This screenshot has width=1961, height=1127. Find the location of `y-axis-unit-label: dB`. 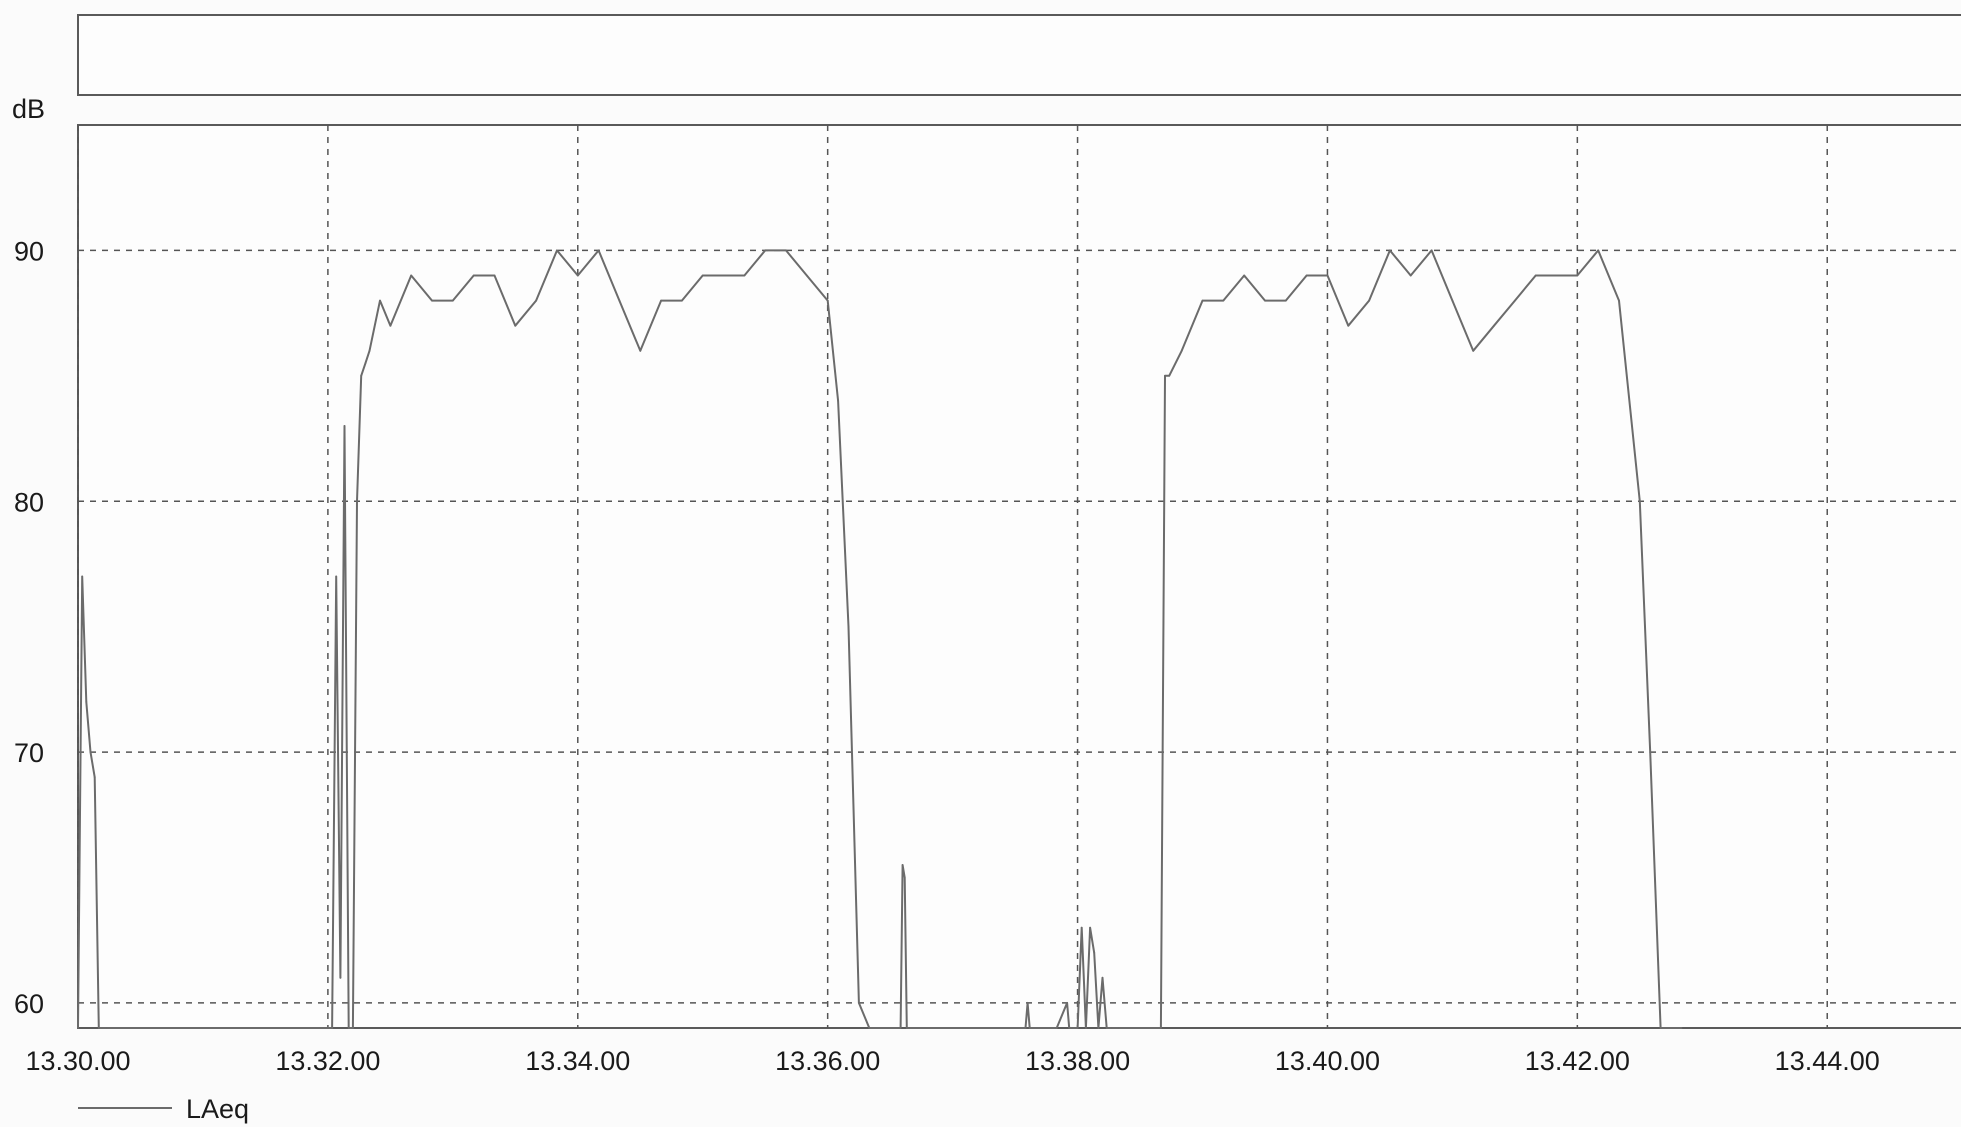

y-axis-unit-label: dB is located at coordinates (28, 109).